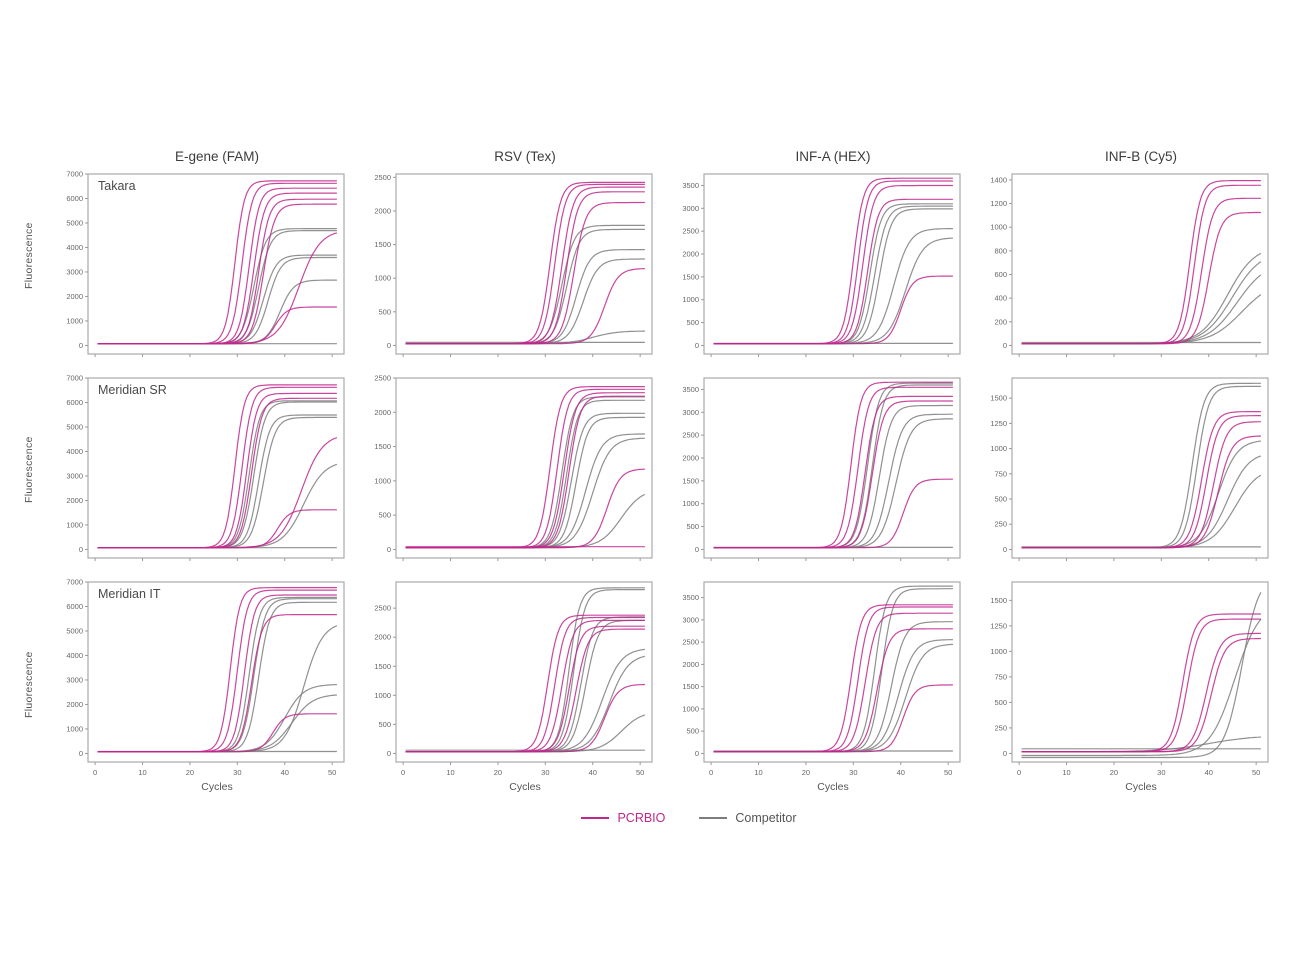 This screenshot has height=977, width=1302. I want to click on y-tick-label: 800, so click(1000, 250).